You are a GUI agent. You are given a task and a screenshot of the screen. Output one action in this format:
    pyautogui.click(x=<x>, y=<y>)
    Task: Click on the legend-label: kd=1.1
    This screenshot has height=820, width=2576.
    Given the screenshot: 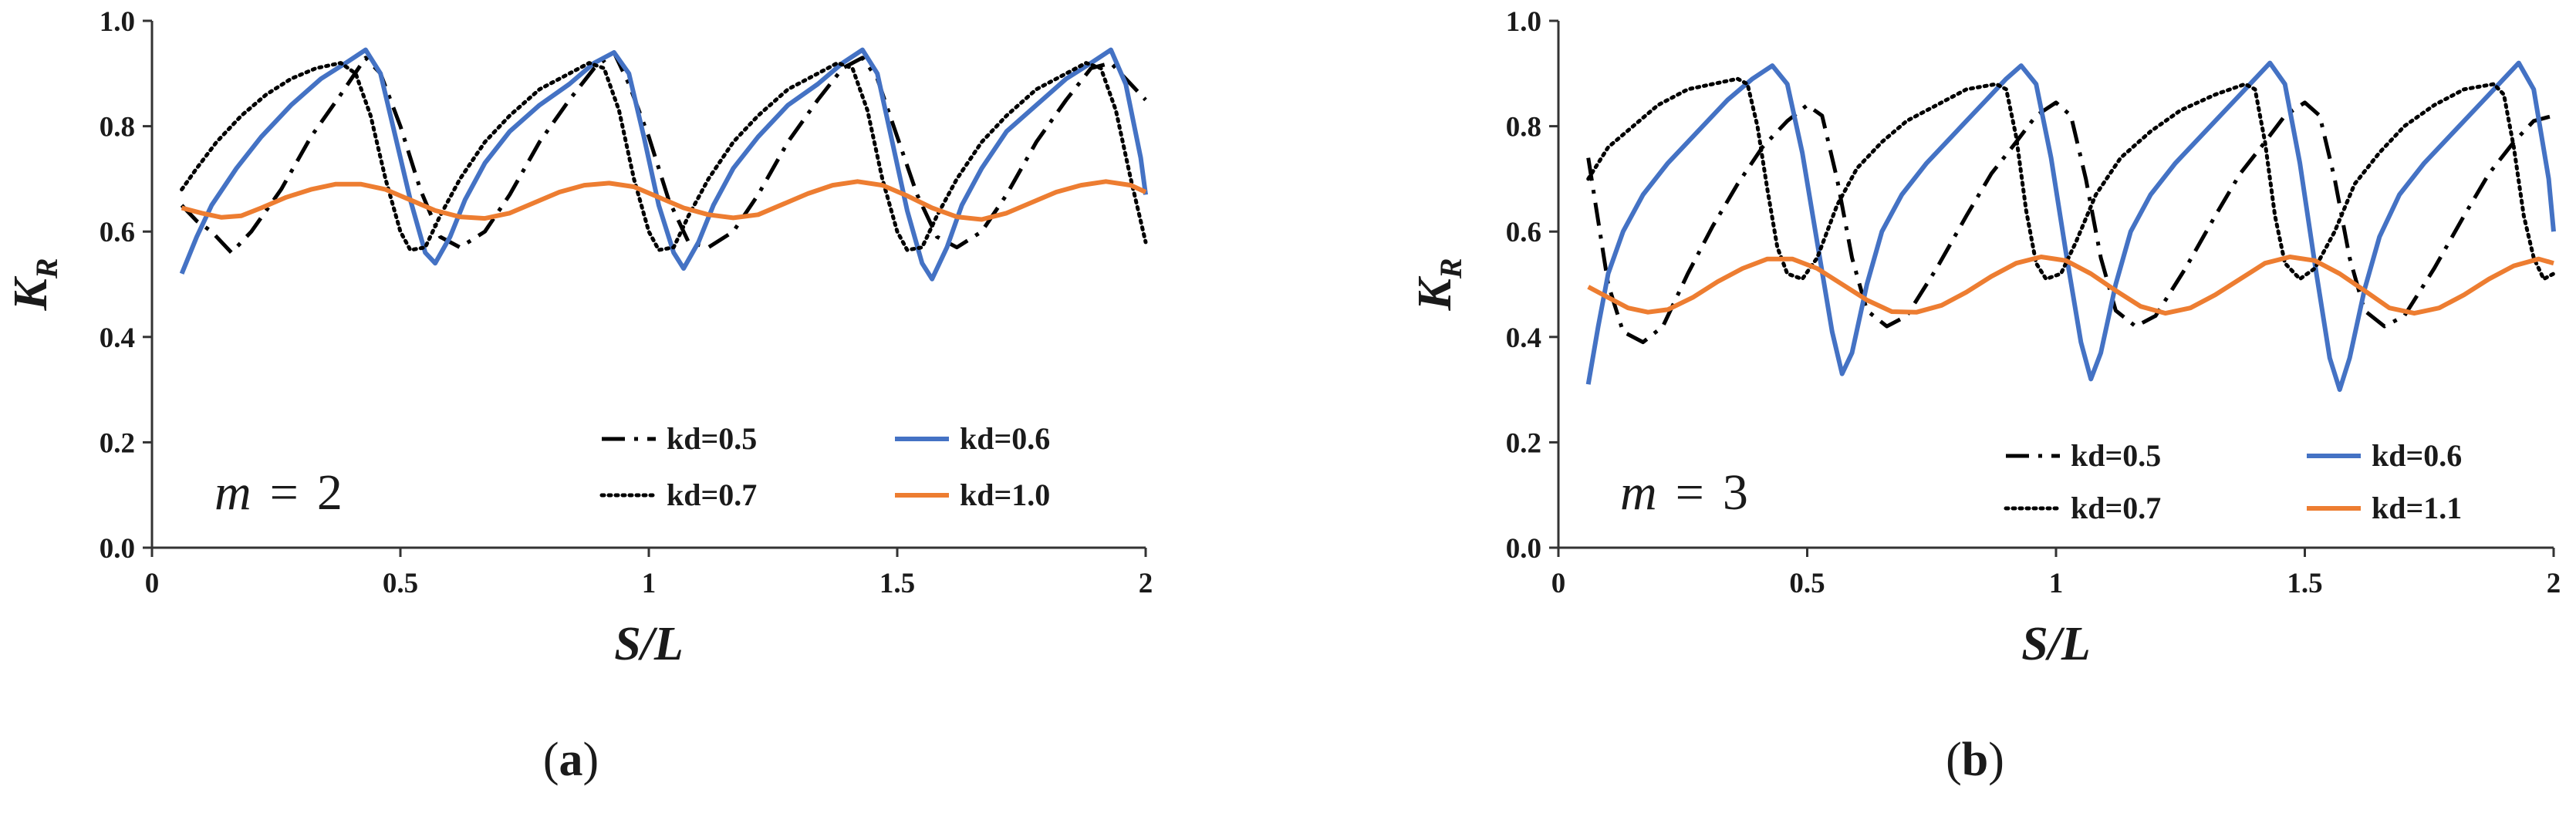 What is the action you would take?
    pyautogui.click(x=2417, y=508)
    